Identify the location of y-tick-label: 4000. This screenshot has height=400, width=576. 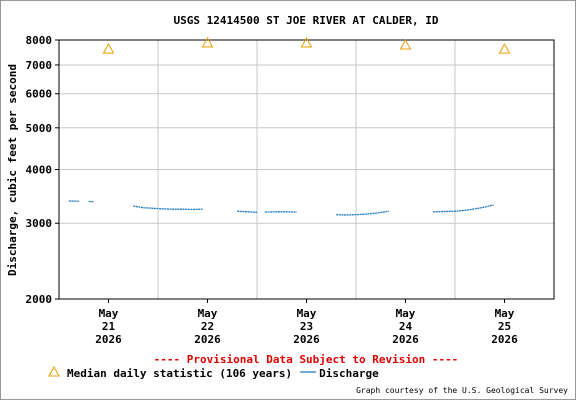
(39, 170).